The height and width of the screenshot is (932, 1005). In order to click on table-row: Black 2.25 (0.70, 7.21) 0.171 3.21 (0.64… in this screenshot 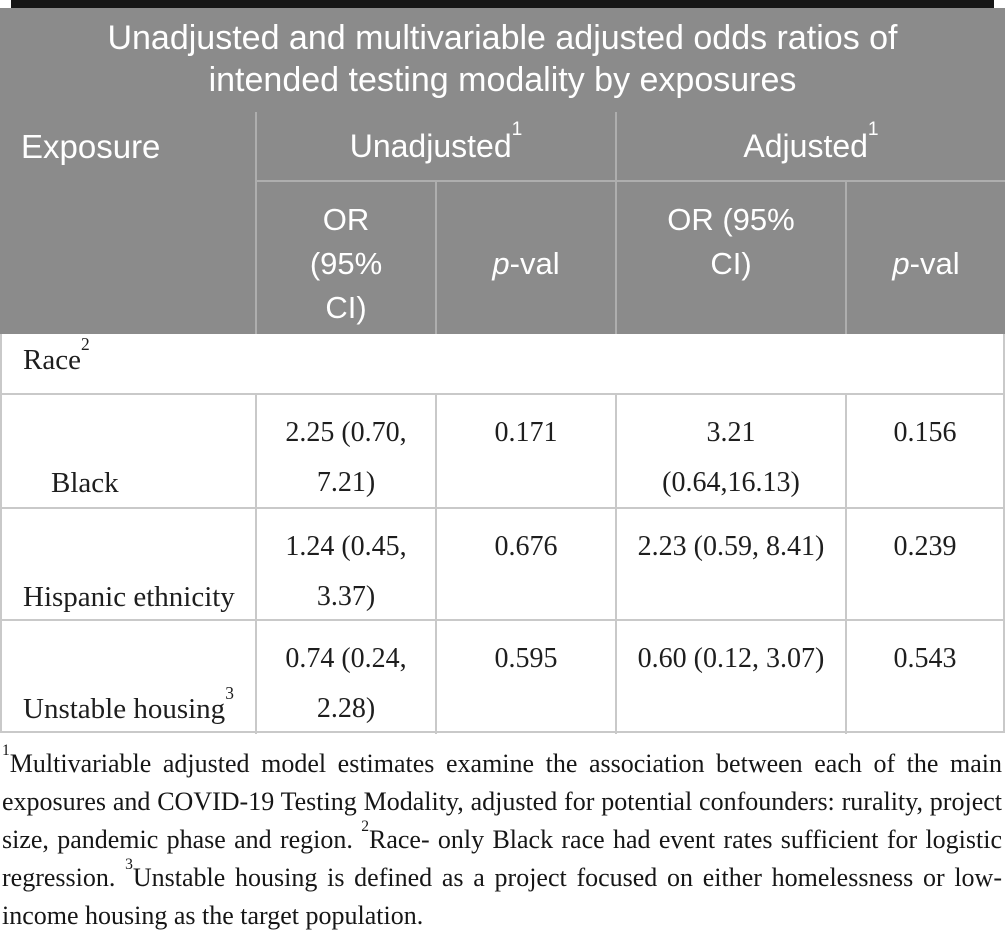, I will do `click(502, 450)`.